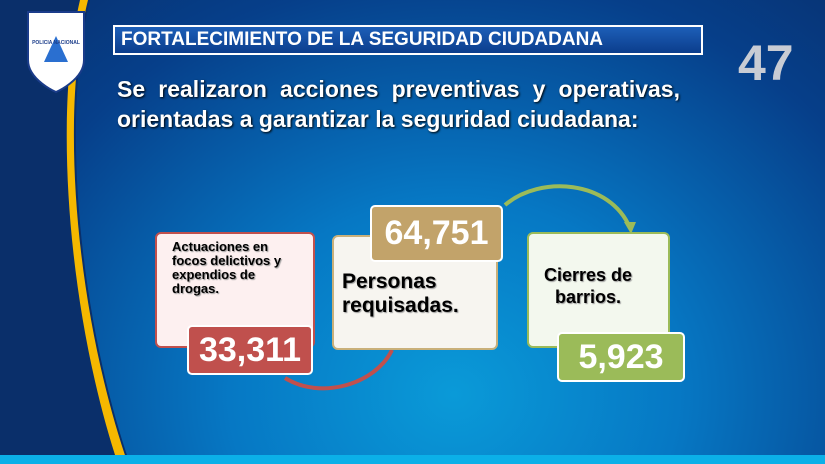 The height and width of the screenshot is (464, 825). Describe the element at coordinates (436, 233) in the screenshot. I see `card-number: 64,751` at that location.